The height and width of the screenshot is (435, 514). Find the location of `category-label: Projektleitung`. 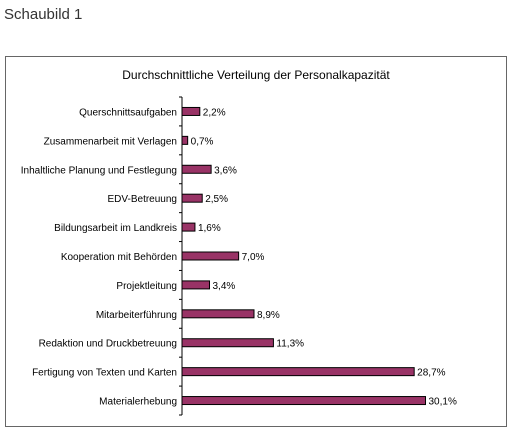

category-label: Projektleitung is located at coordinates (146, 286).